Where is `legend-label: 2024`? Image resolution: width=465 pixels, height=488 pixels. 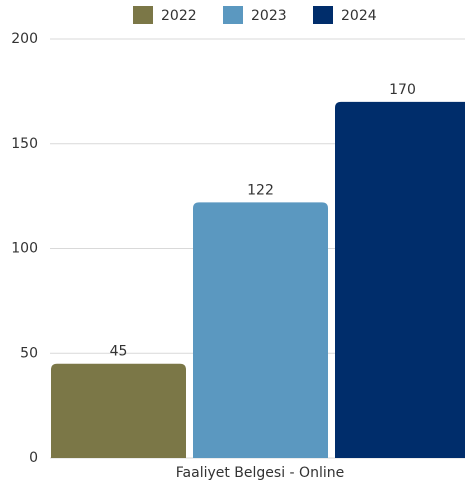 legend-label: 2024 is located at coordinates (359, 16).